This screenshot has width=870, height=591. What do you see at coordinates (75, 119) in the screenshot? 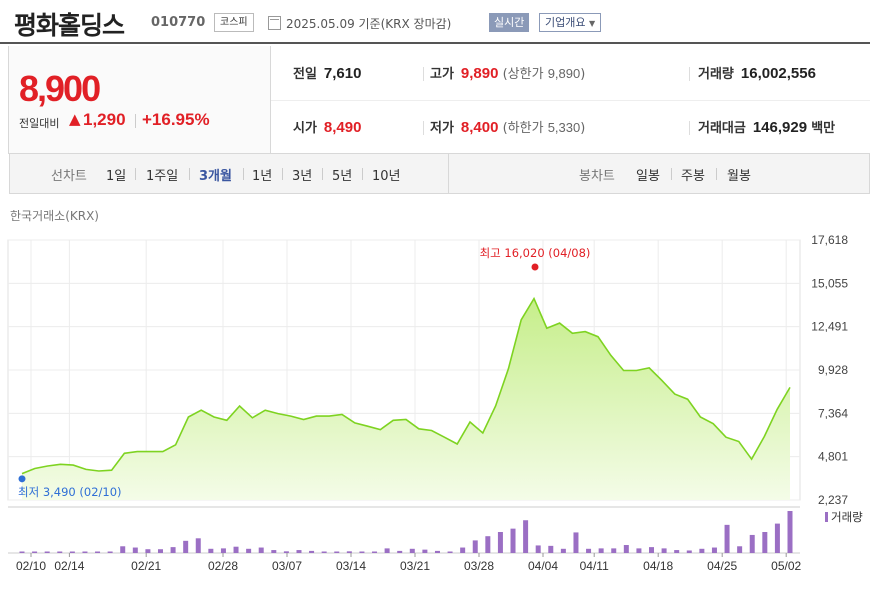
I see `up-arrow-icon: ▲` at bounding box center [75, 119].